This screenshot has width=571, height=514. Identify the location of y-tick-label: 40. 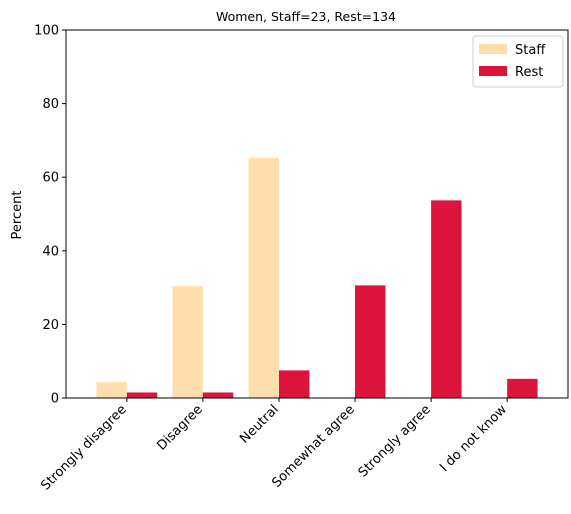
(50, 251).